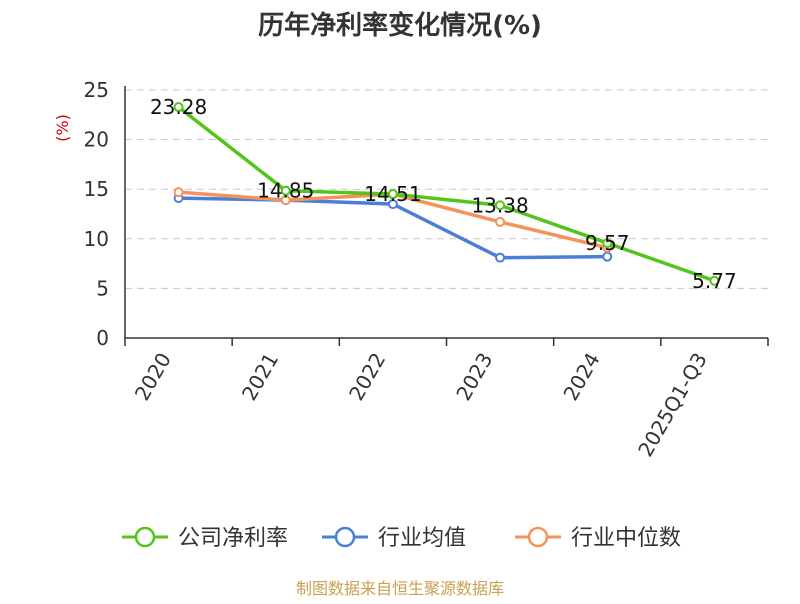 Image resolution: width=800 pixels, height=604 pixels. What do you see at coordinates (102, 338) in the screenshot?
I see `y-tick-label-0: 0` at bounding box center [102, 338].